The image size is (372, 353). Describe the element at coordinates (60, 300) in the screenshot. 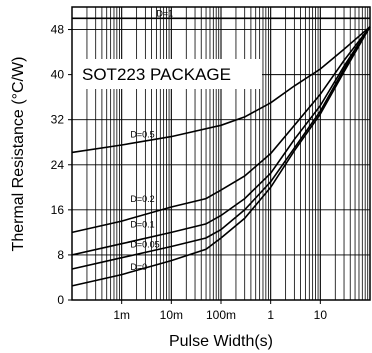

I see `y-tick-label: 0` at that location.